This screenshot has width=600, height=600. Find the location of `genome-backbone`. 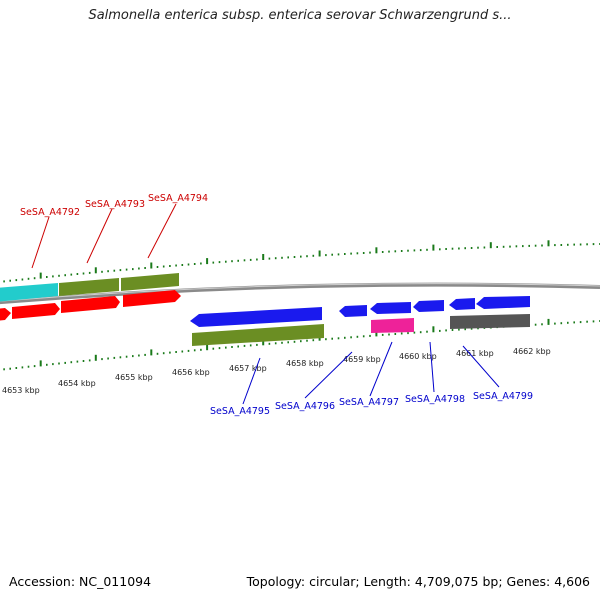

genome-backbone is located at coordinates (300, 293).